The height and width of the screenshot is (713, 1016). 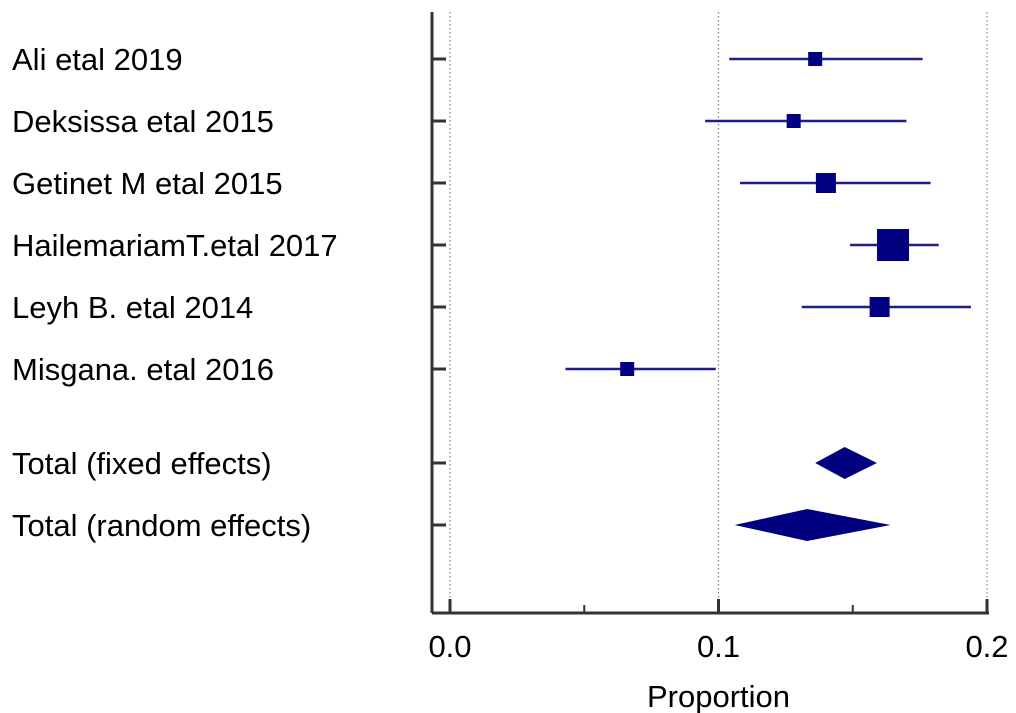 I want to click on x-axis-title: Proportion, so click(x=718, y=696).